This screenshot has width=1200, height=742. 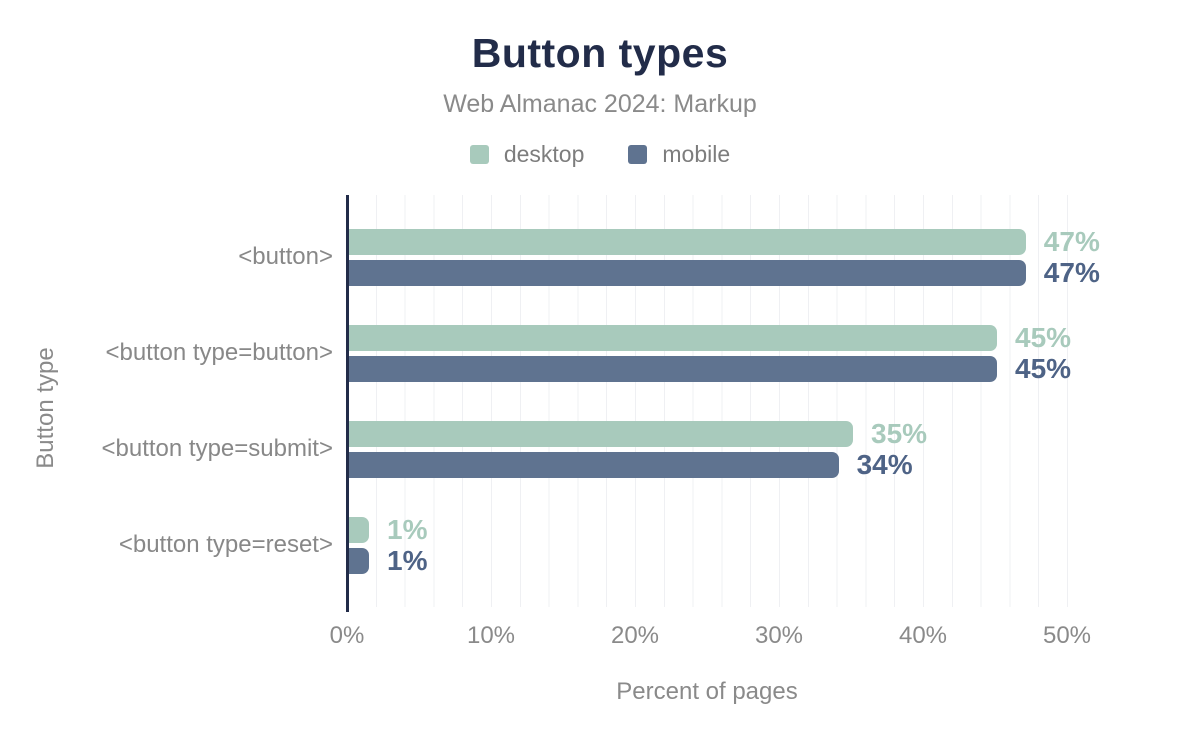 What do you see at coordinates (696, 154) in the screenshot?
I see `legend-label: mobile` at bounding box center [696, 154].